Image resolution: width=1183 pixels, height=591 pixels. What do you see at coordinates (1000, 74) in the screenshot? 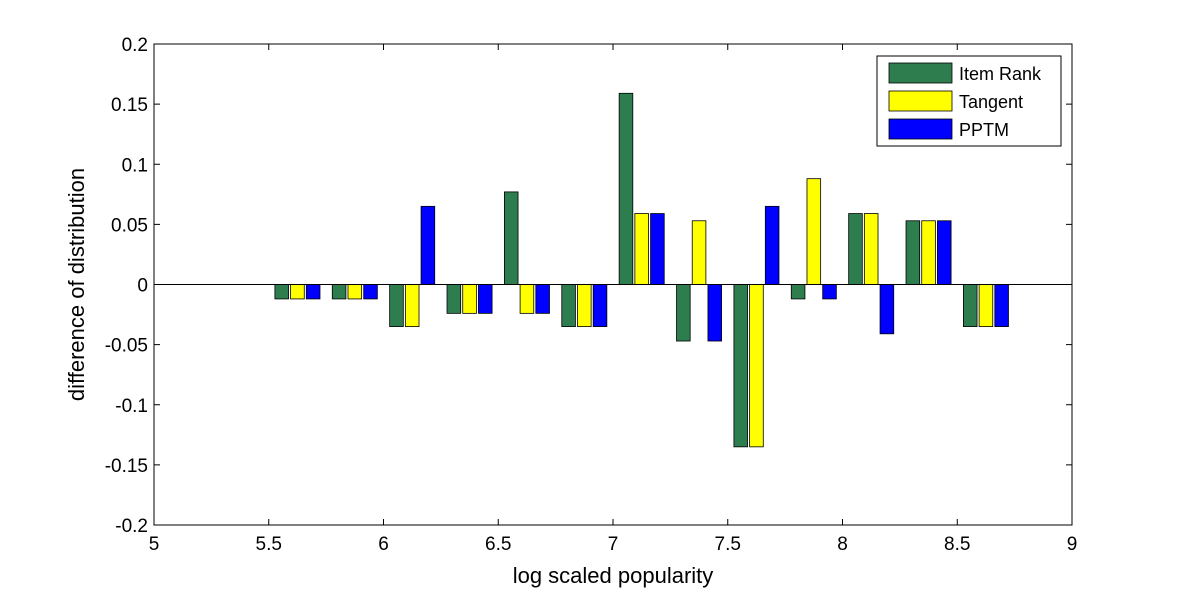
I see `legend-label-item-rank: Item Rank` at bounding box center [1000, 74].